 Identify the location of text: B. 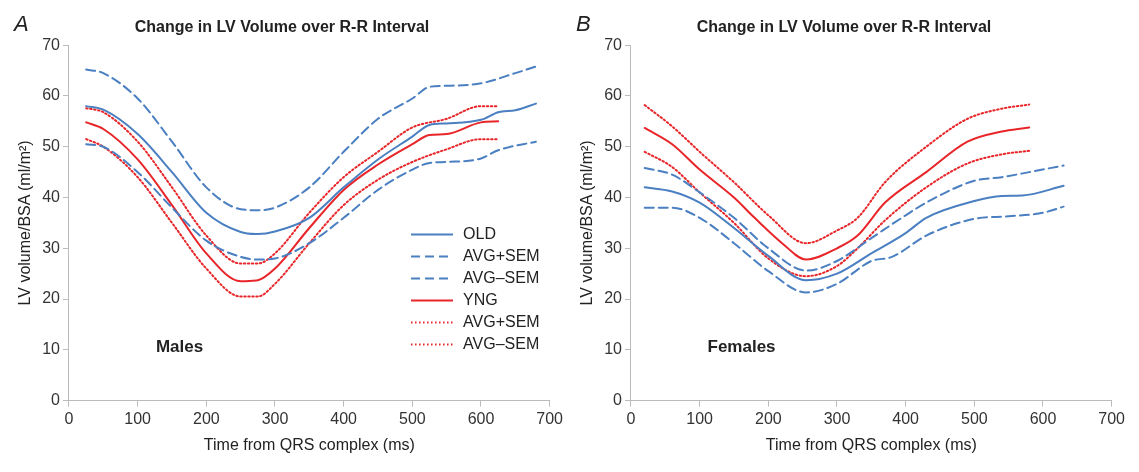
(583, 24).